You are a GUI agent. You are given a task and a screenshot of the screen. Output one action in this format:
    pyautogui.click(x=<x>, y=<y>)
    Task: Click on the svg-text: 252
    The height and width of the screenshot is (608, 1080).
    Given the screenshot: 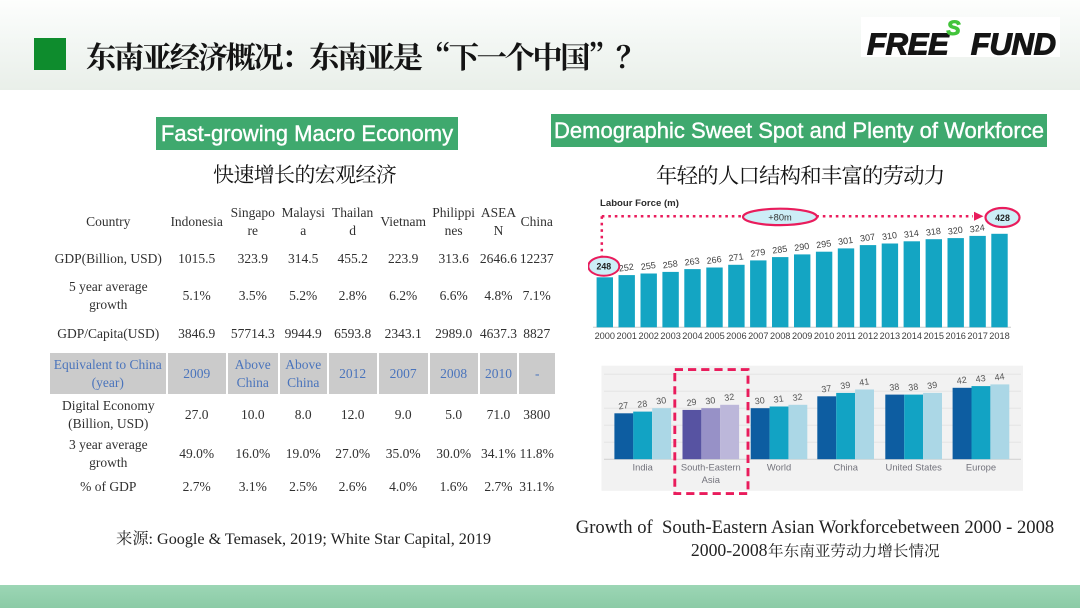 What is the action you would take?
    pyautogui.click(x=626, y=268)
    